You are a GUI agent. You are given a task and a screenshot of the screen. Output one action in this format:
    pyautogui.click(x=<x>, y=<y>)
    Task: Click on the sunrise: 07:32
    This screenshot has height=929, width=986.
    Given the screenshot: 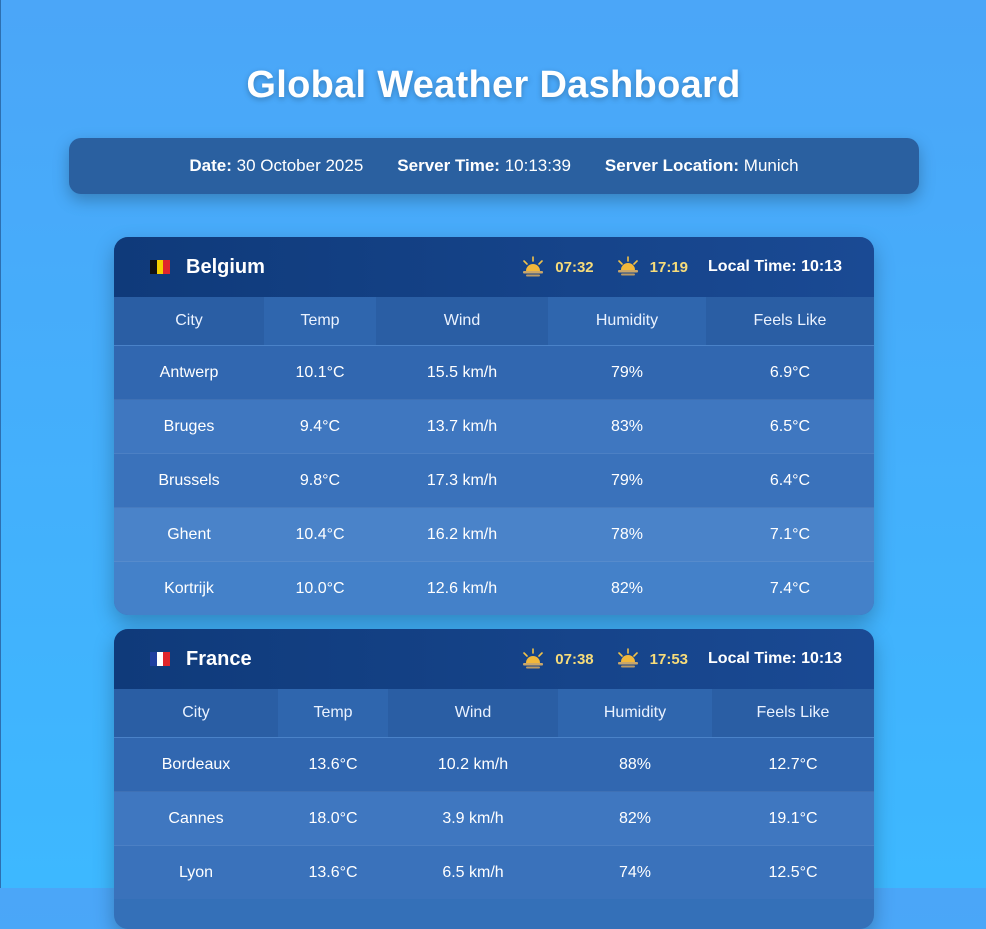 What is the action you would take?
    pyautogui.click(x=557, y=267)
    